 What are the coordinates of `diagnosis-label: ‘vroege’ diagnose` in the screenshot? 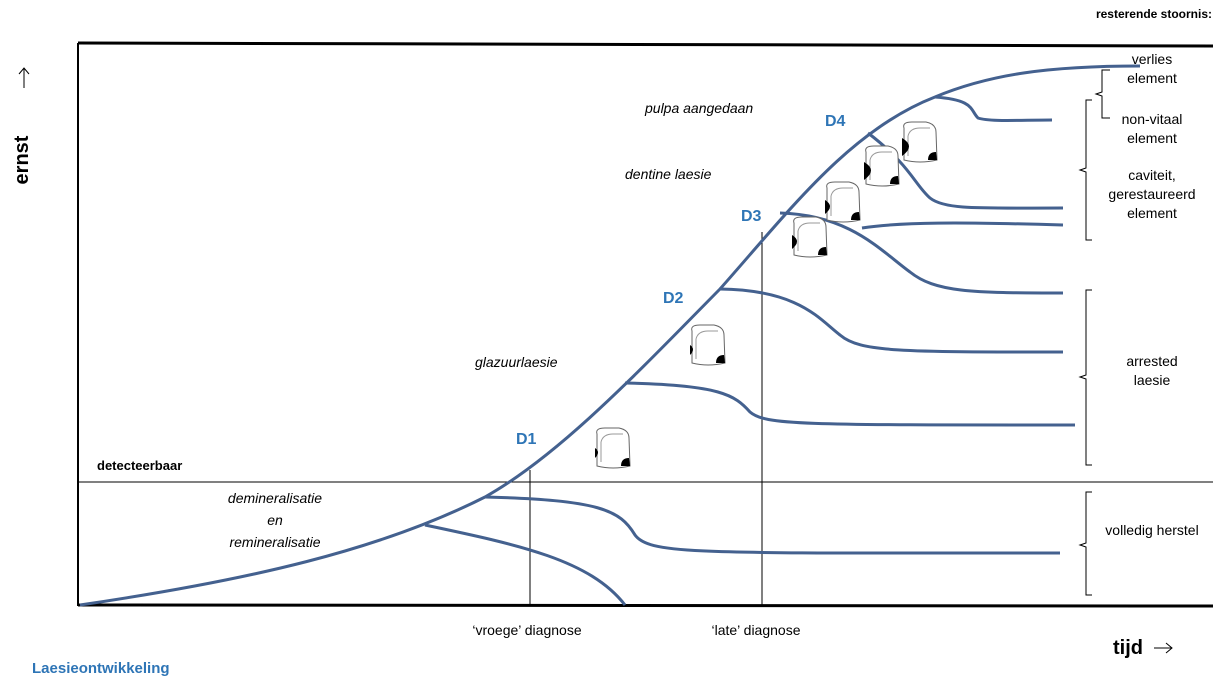 It's located at (526, 630).